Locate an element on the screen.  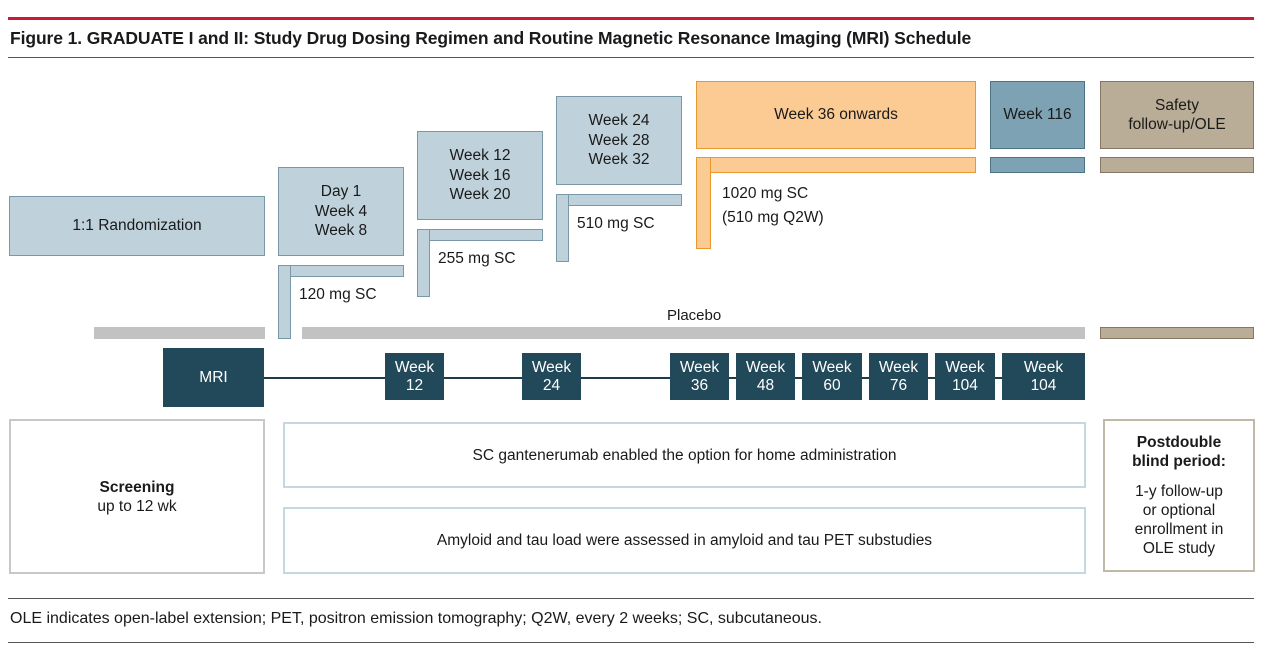
post-title-line: Postdouble is located at coordinates (1179, 442).